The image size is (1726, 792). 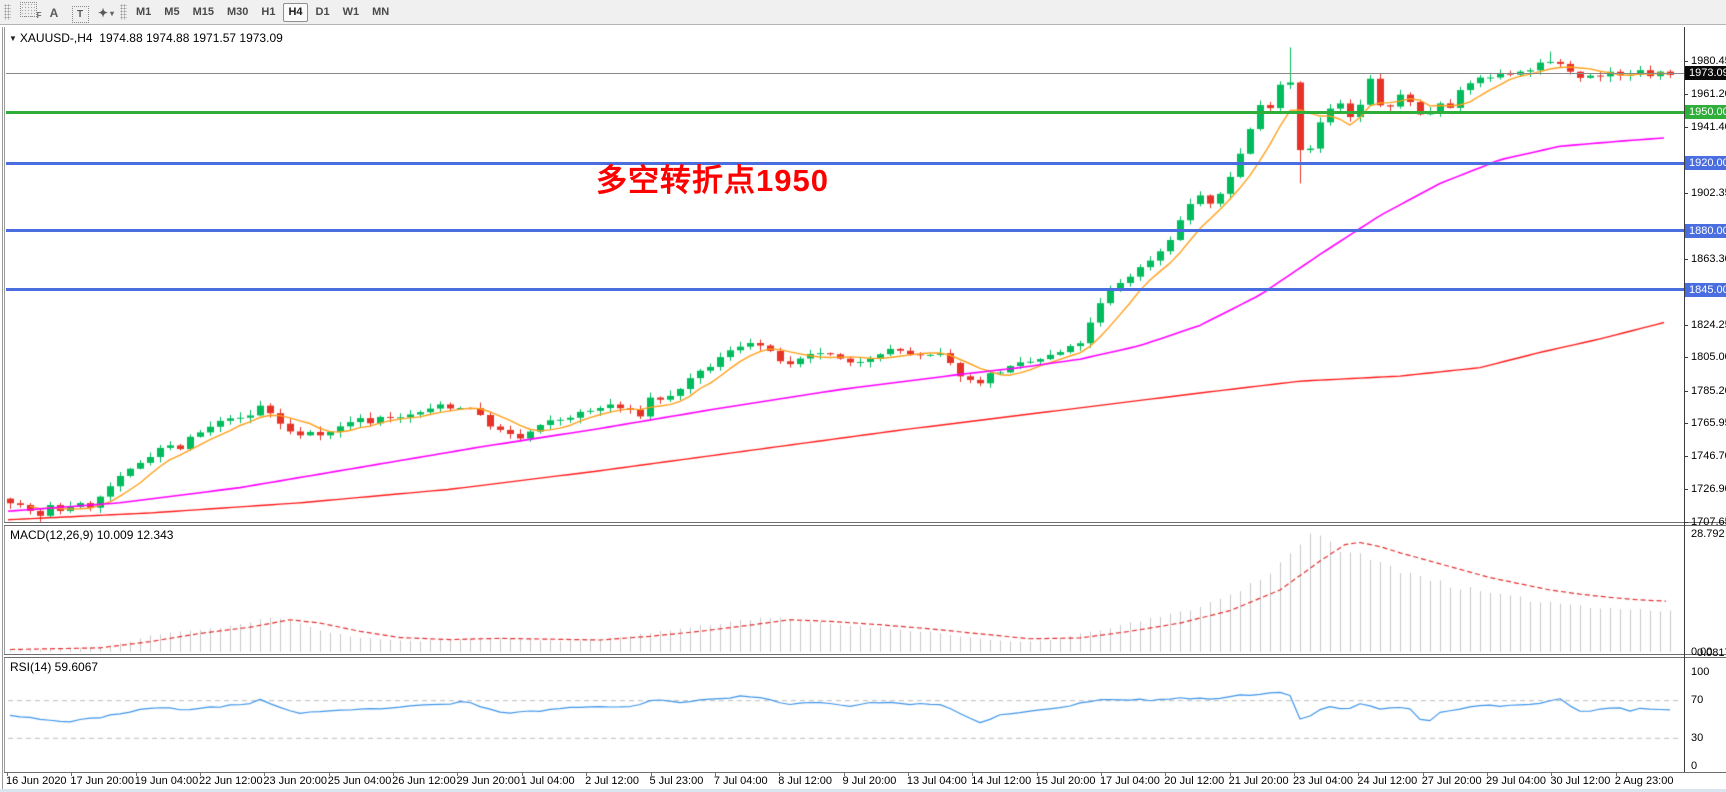 What do you see at coordinates (424, 781) in the screenshot?
I see `date-label: 26 Jun 12:00` at bounding box center [424, 781].